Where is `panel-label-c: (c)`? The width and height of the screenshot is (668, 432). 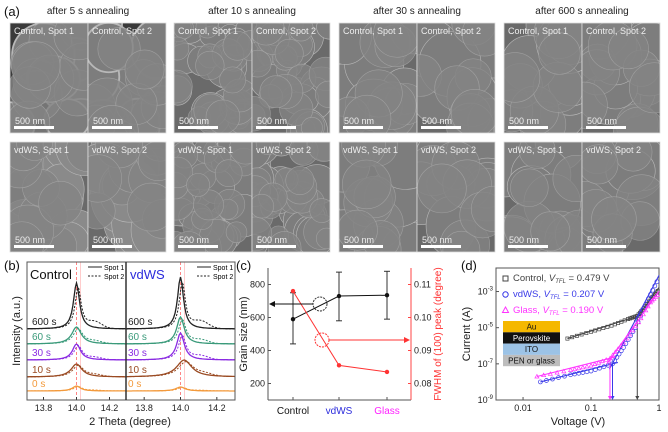
panel-label-c: (c) is located at coordinates (243, 265).